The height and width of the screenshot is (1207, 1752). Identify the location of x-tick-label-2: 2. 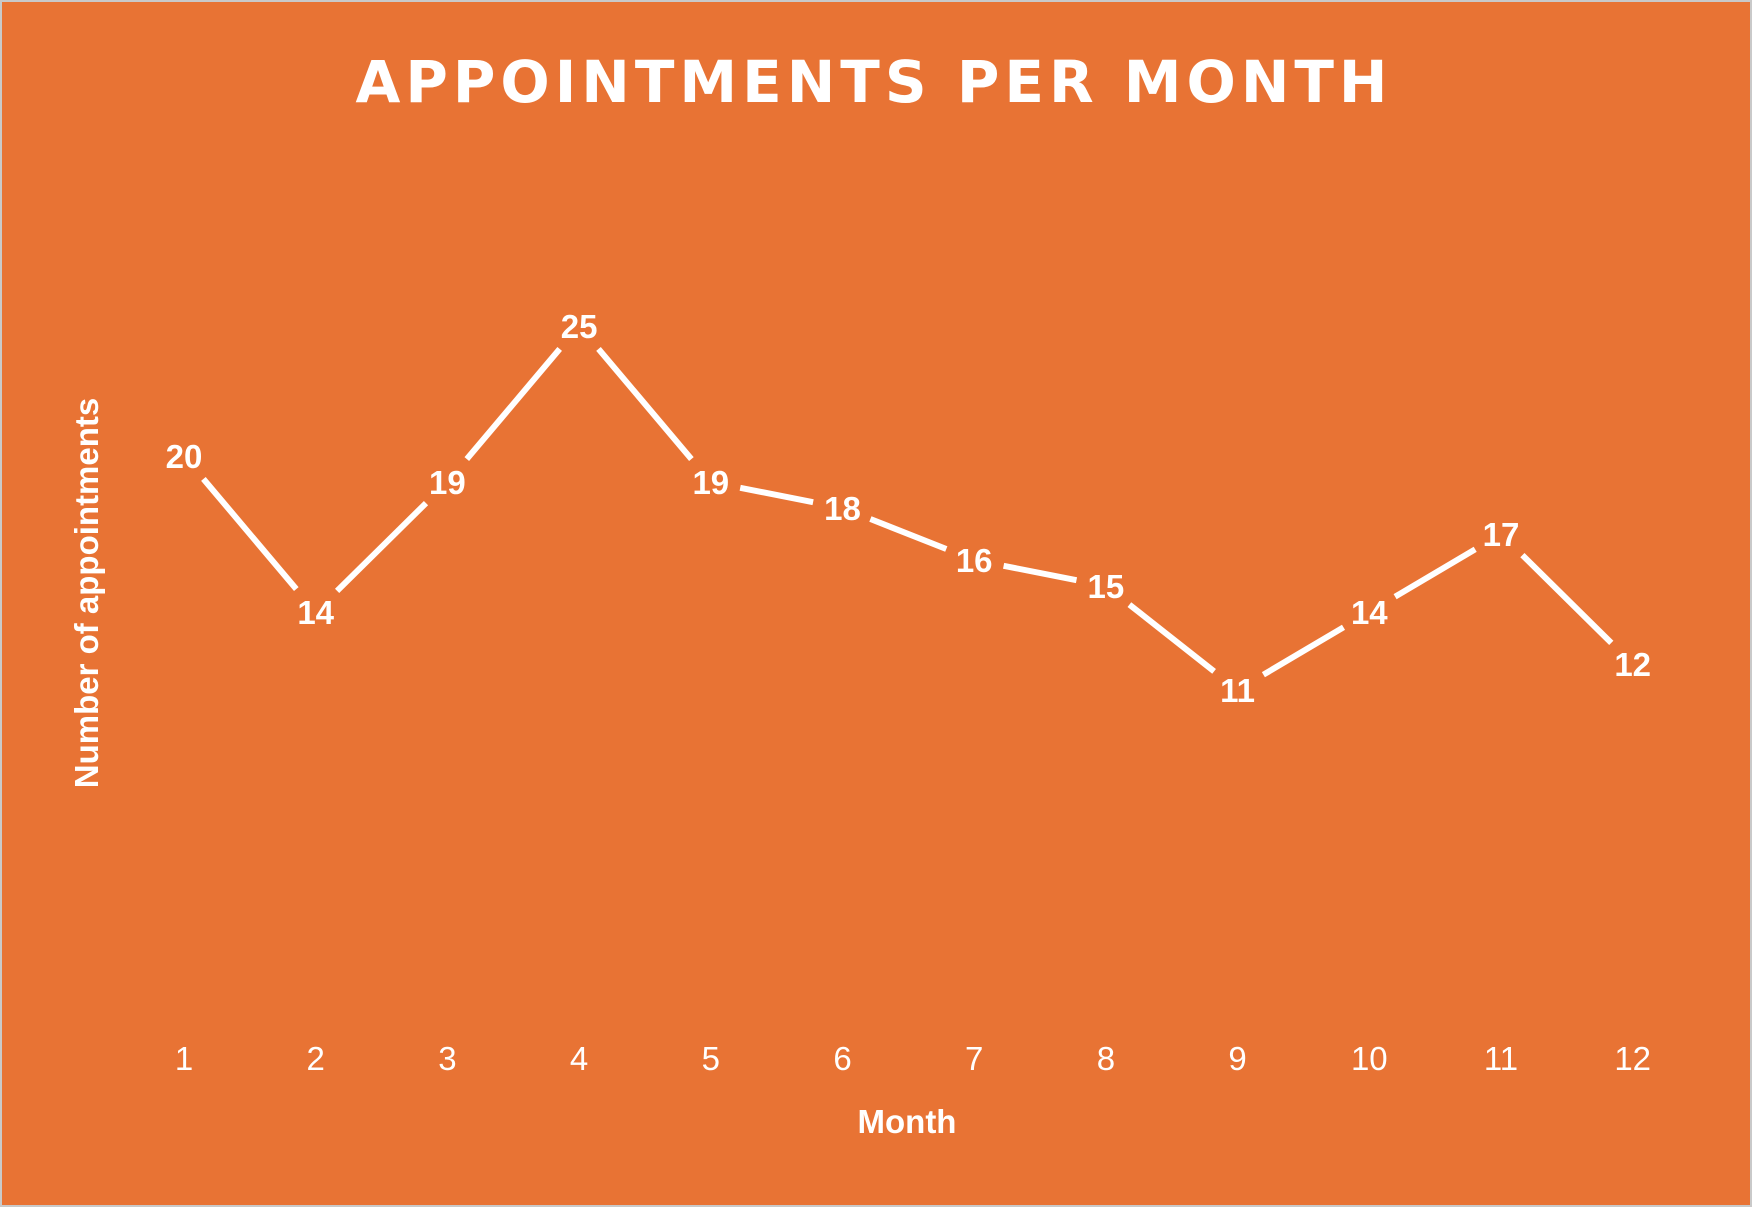
(316, 1058).